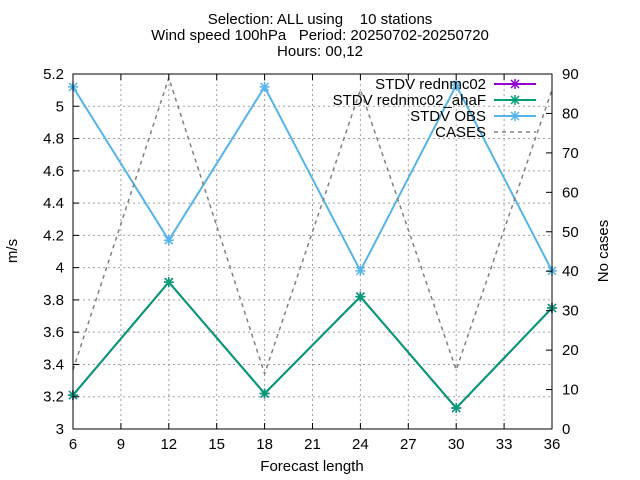  Describe the element at coordinates (312, 444) in the screenshot. I see `x-tick-label: 21` at that location.